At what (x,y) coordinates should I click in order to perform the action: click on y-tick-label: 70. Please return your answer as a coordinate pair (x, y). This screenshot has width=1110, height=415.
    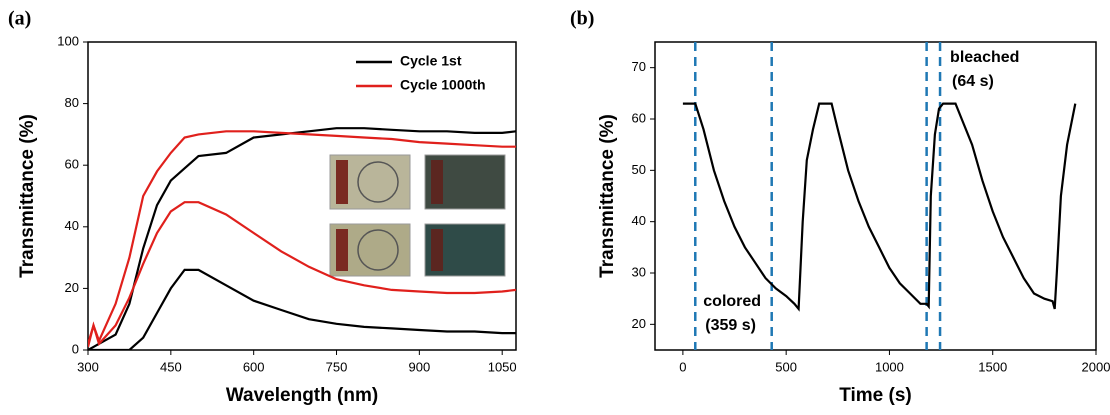
    Looking at the image, I should click on (639, 66).